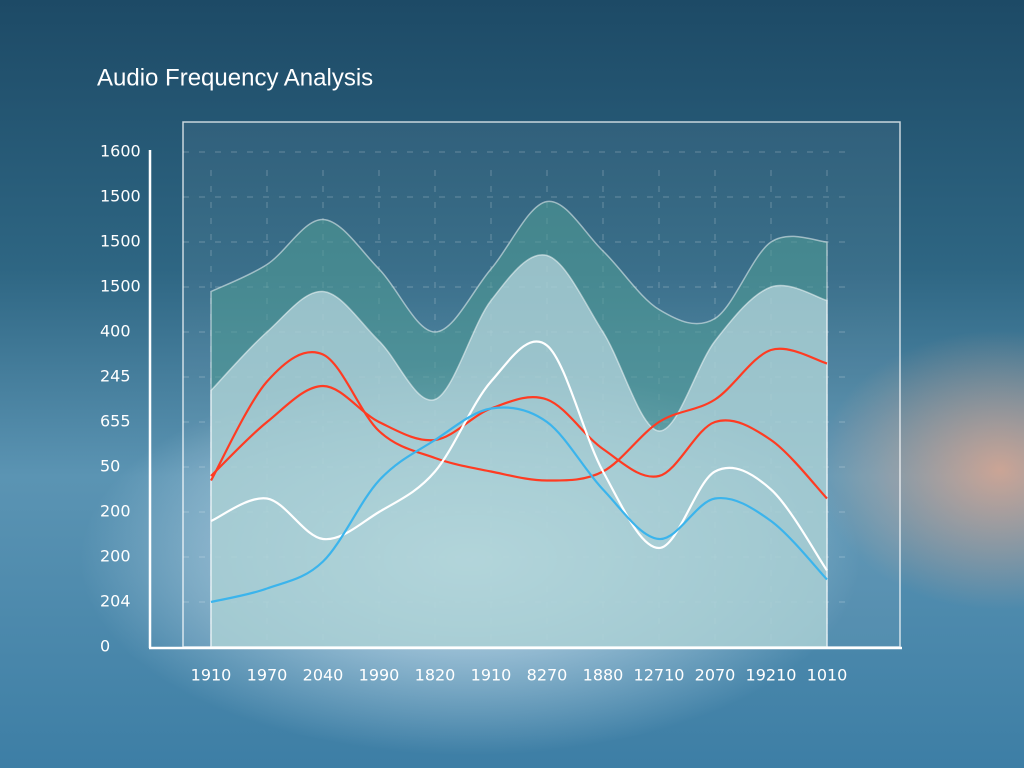  Describe the element at coordinates (115, 601) in the screenshot. I see `y-tick-label: 204` at that location.